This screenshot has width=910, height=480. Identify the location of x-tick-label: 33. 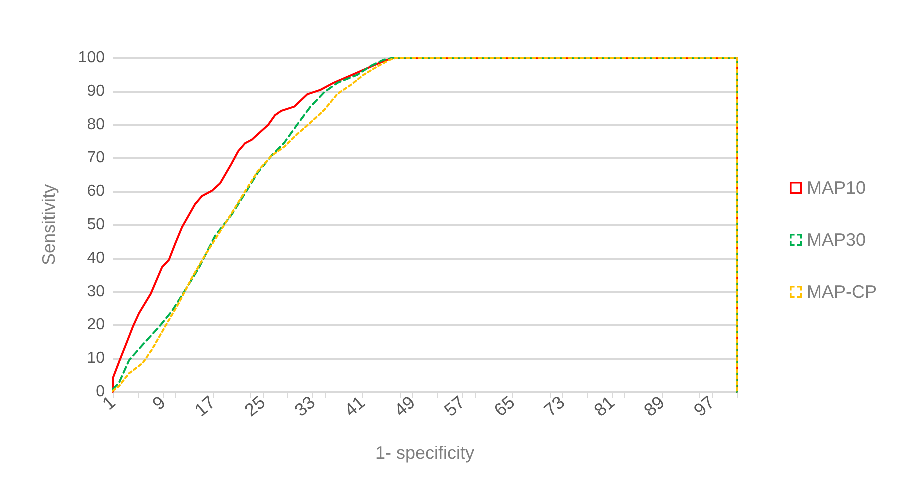
(305, 406).